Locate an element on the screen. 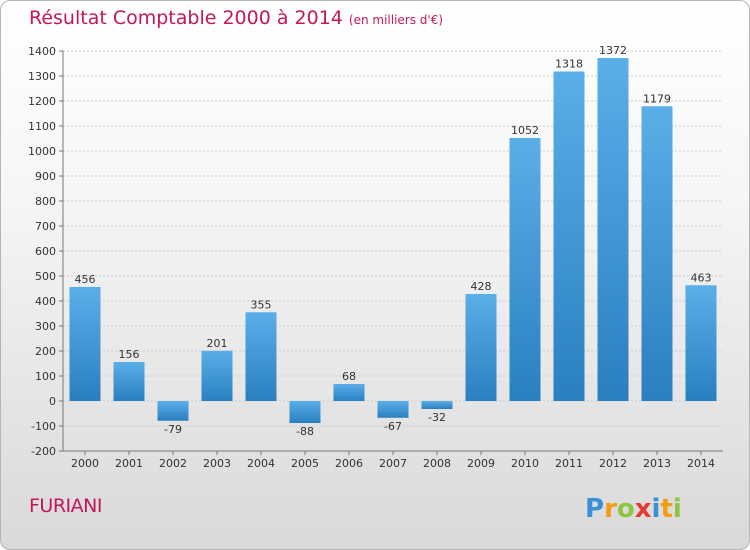 The width and height of the screenshot is (750, 550). y-tick-label: 900 is located at coordinates (45, 176).